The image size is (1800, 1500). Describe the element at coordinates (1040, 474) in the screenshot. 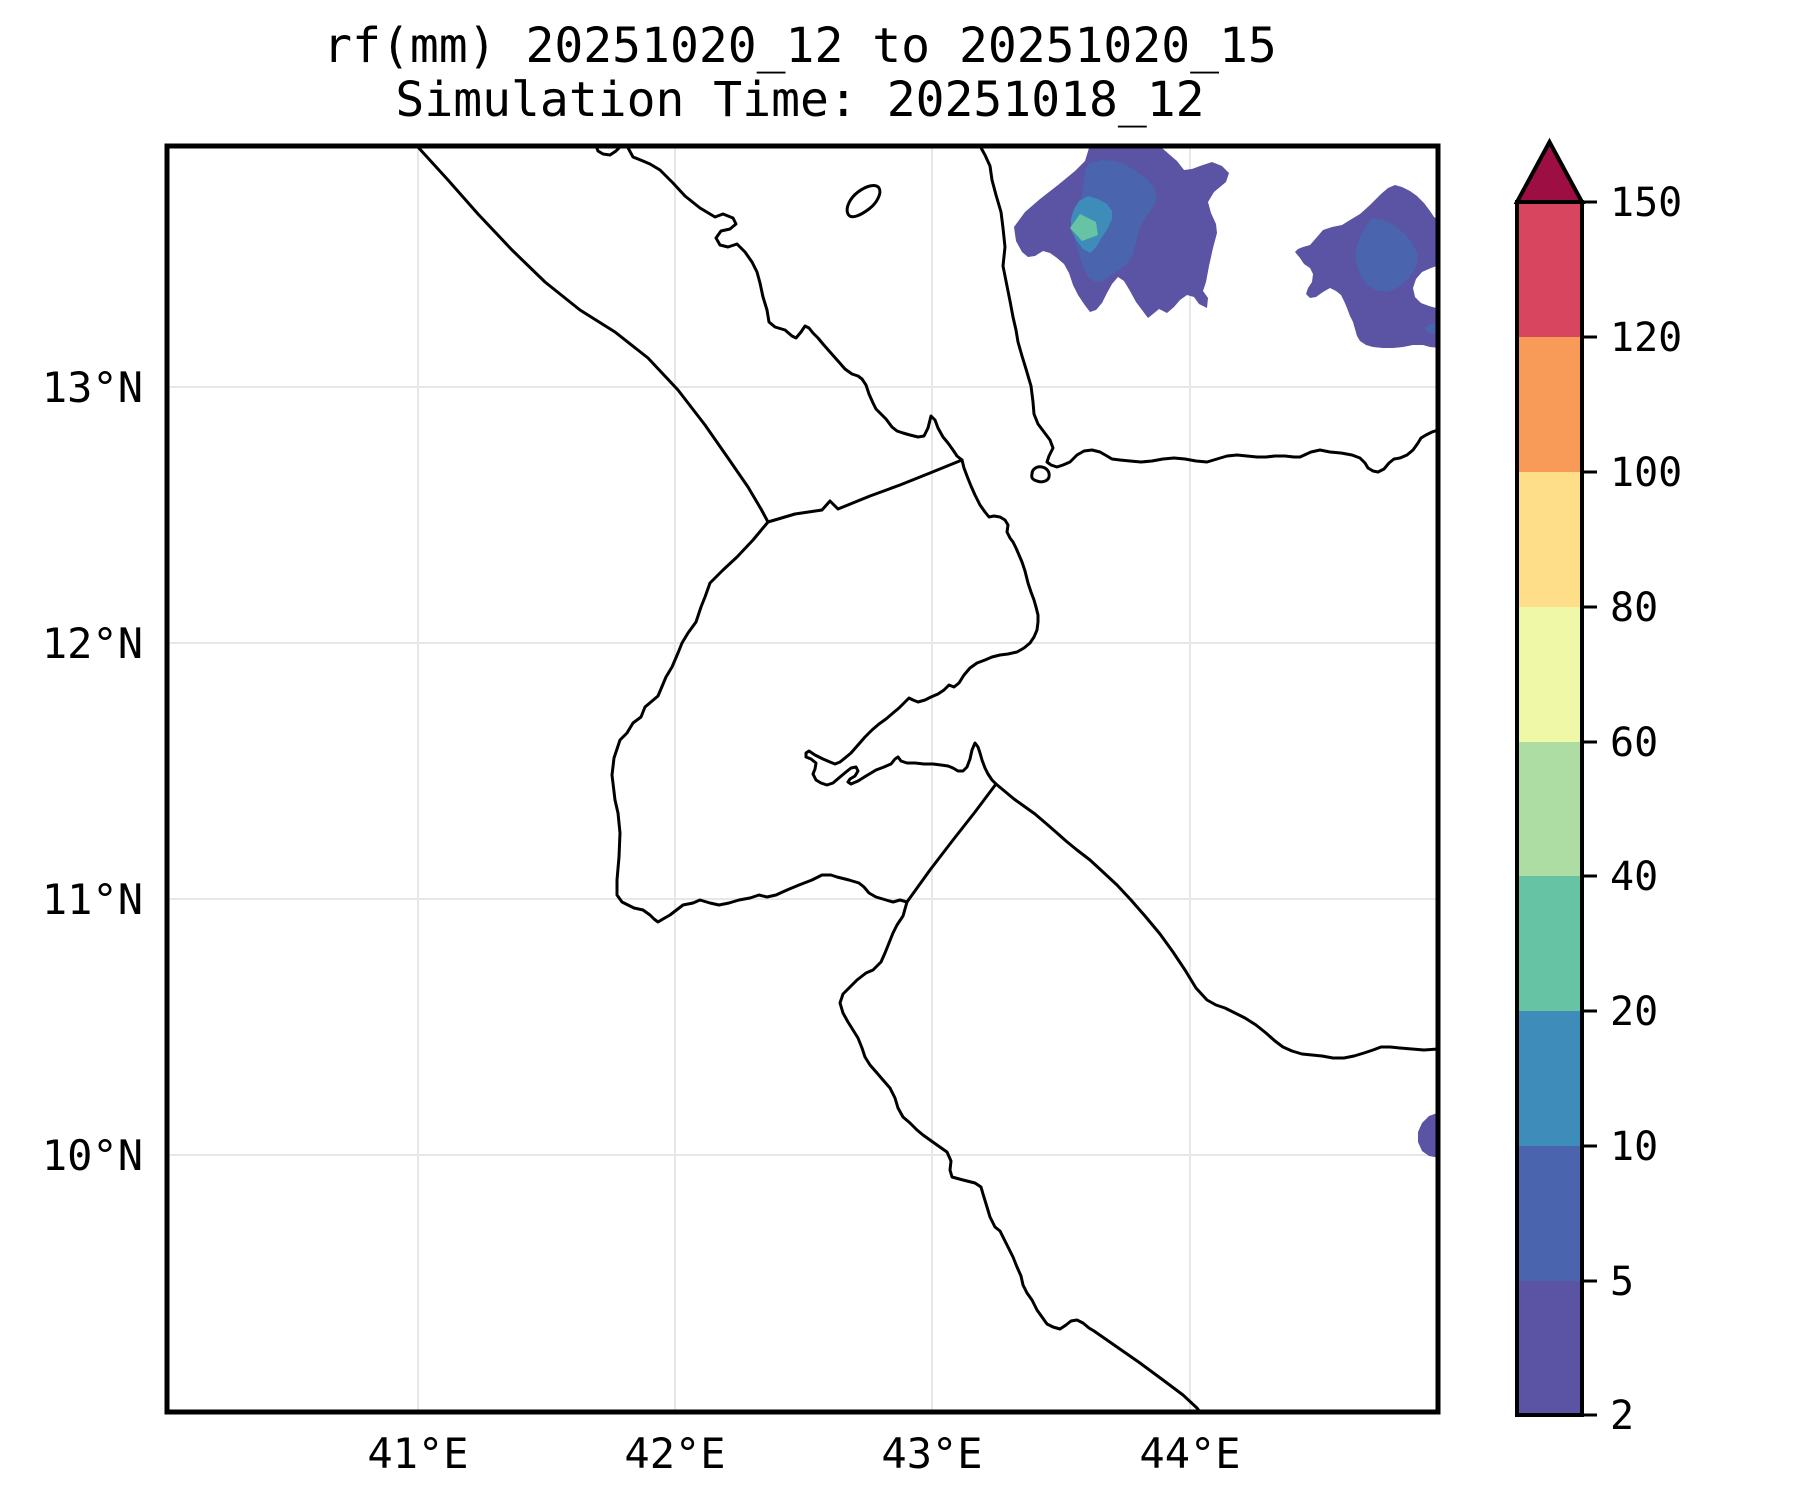

I see `island-perim` at that location.